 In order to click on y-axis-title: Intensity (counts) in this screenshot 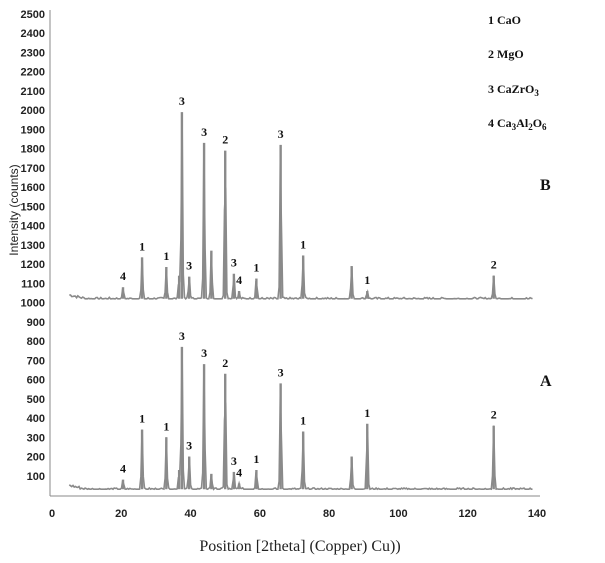, I will do `click(14, 209)`.